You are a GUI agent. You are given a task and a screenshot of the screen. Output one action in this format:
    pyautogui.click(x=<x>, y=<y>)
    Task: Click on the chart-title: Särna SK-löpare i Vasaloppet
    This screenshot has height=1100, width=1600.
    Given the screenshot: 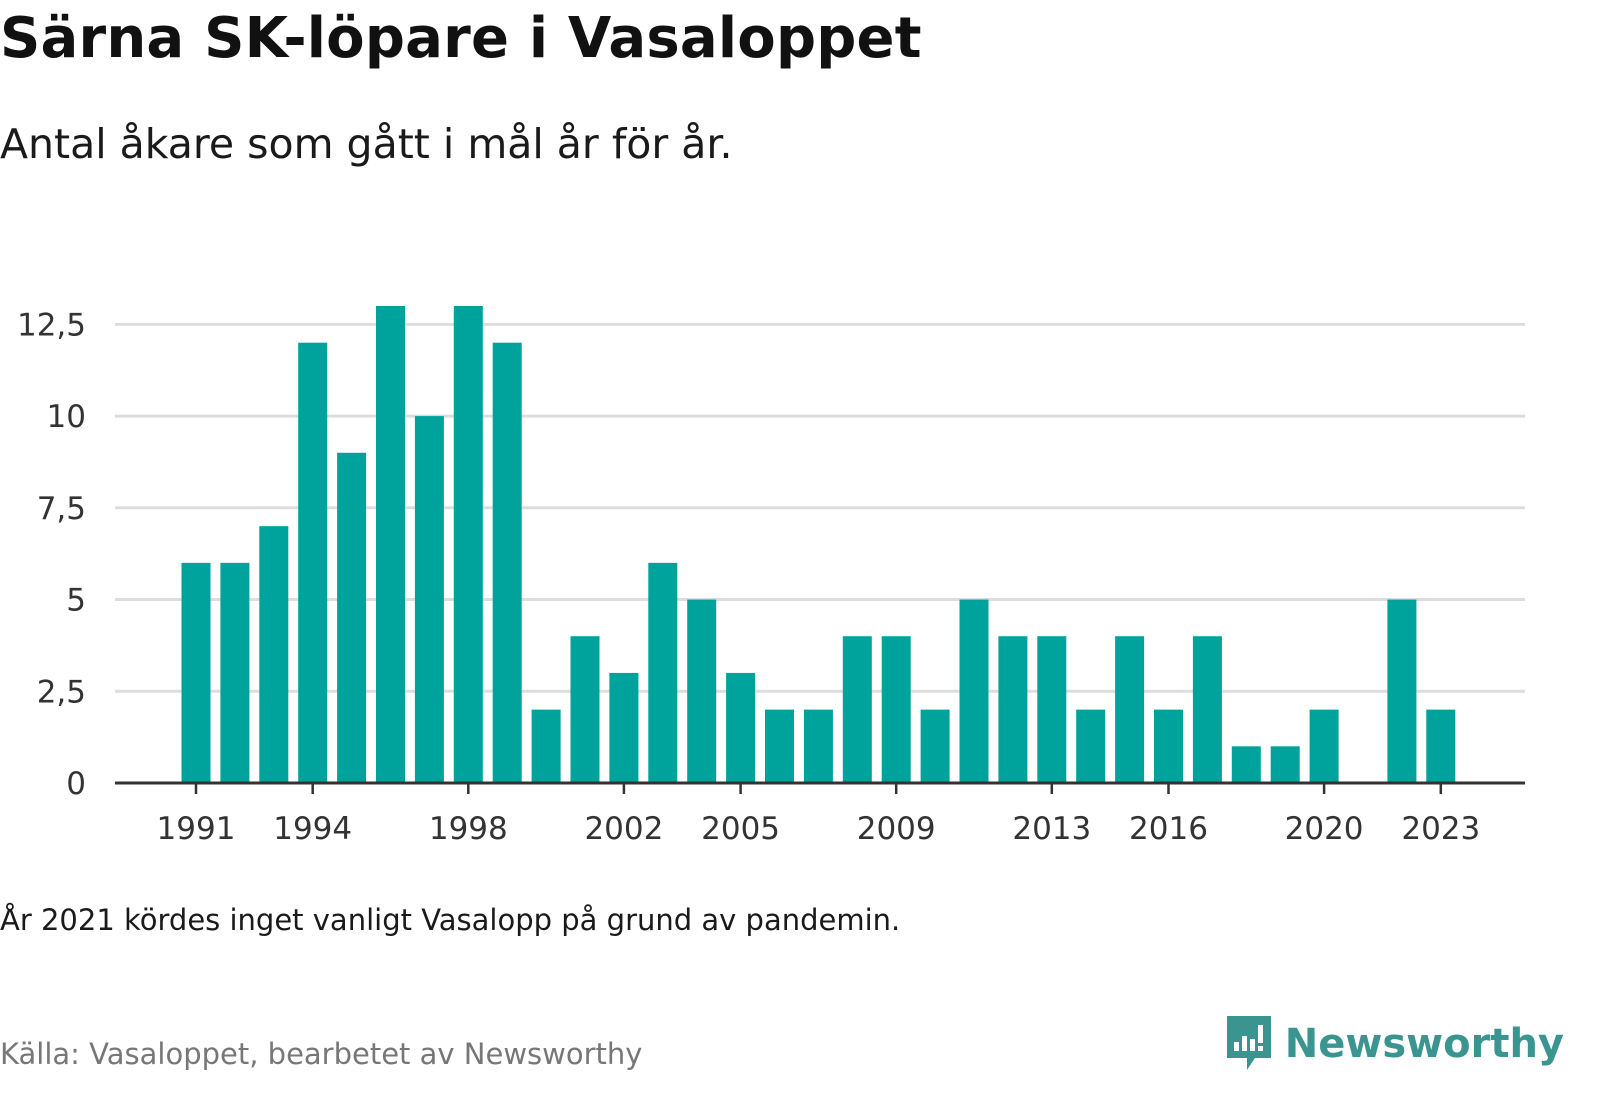 What is the action you would take?
    pyautogui.click(x=461, y=38)
    